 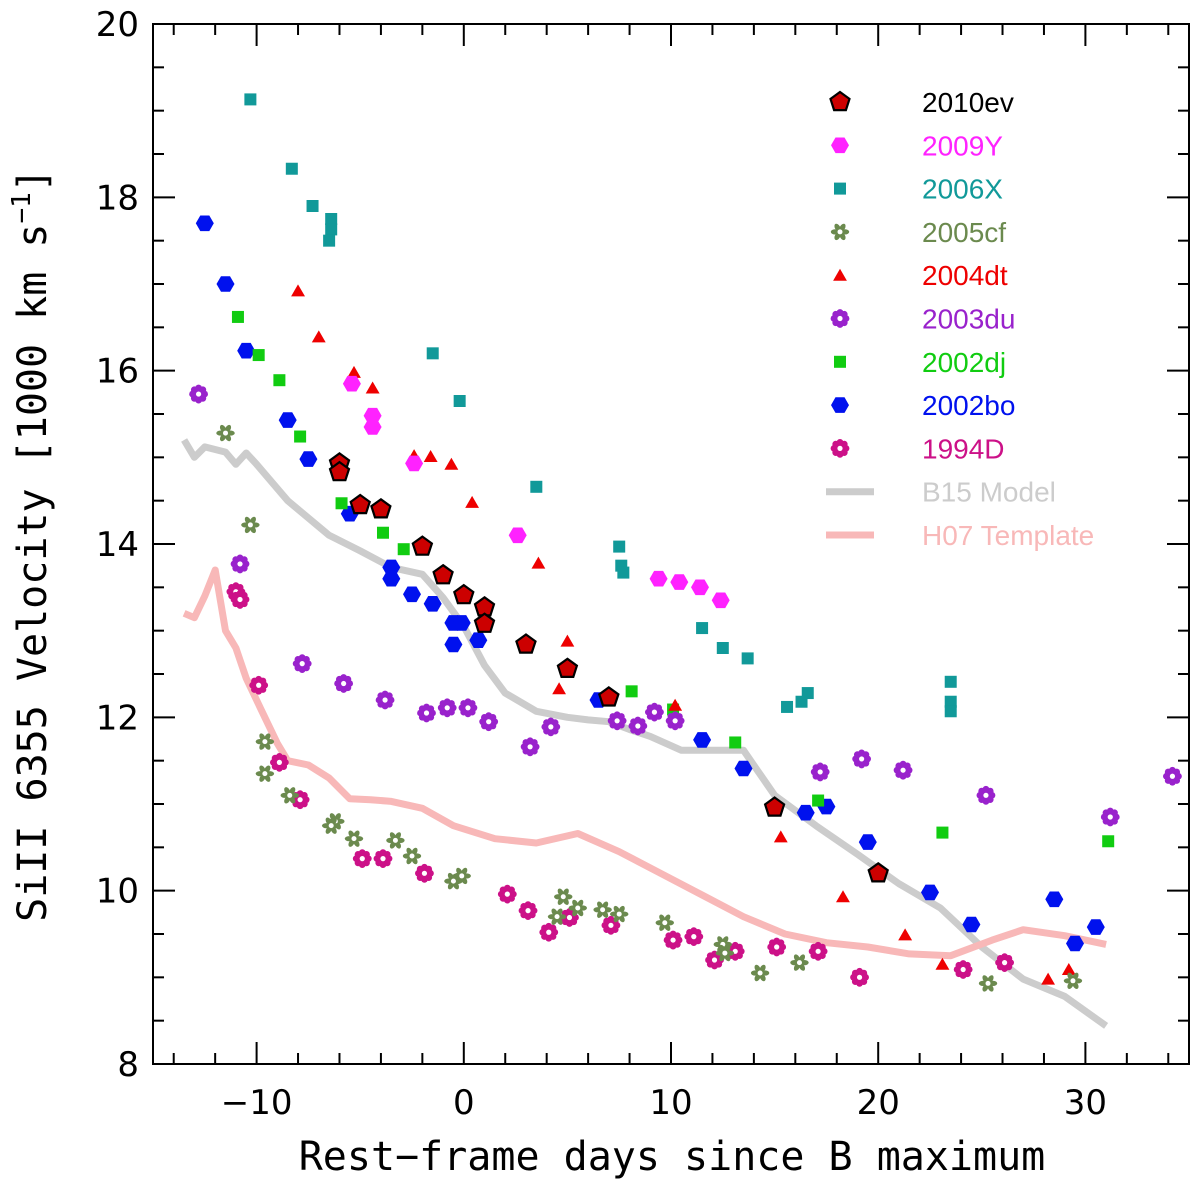 What do you see at coordinates (33, 573) in the screenshot?
I see `y-axis-label-main: SiII 6355 Velocity [1000 km s` at bounding box center [33, 573].